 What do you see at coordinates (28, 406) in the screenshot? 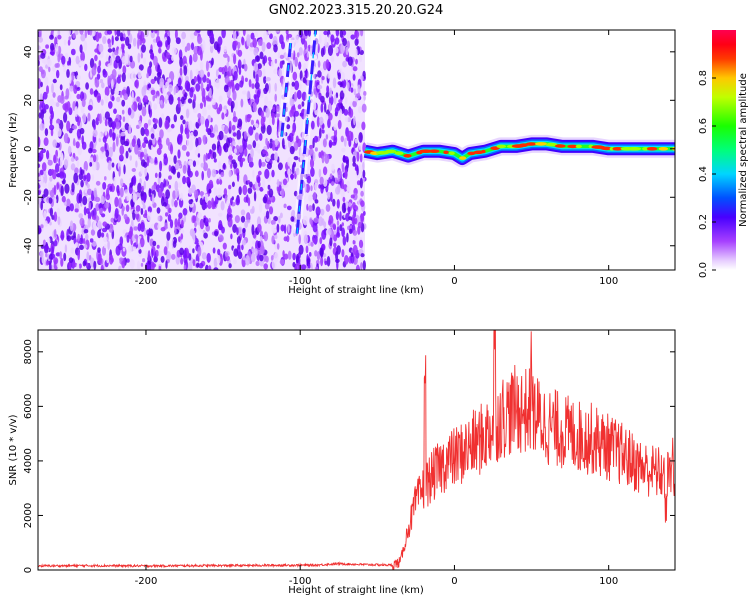
I see `snr-y-tick-label: 6000` at bounding box center [28, 406].